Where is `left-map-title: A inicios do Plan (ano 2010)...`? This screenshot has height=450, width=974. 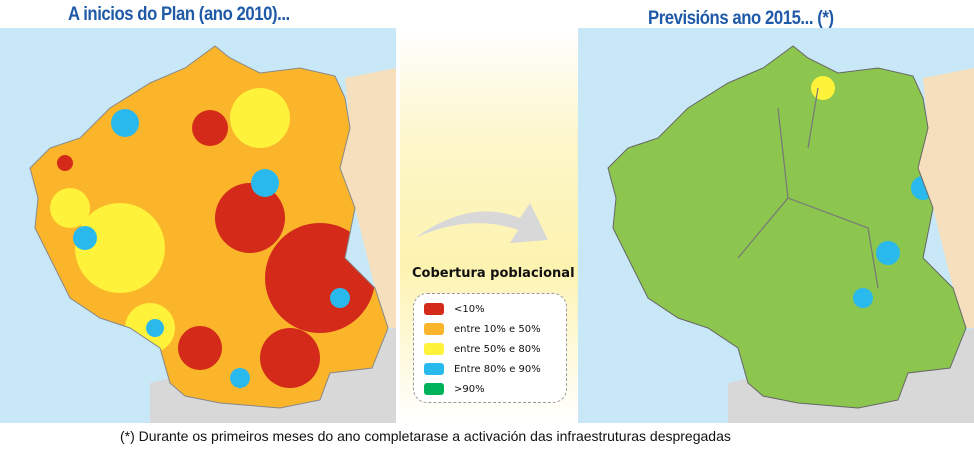
left-map-title: A inicios do Plan (ano 2010)... is located at coordinates (179, 14).